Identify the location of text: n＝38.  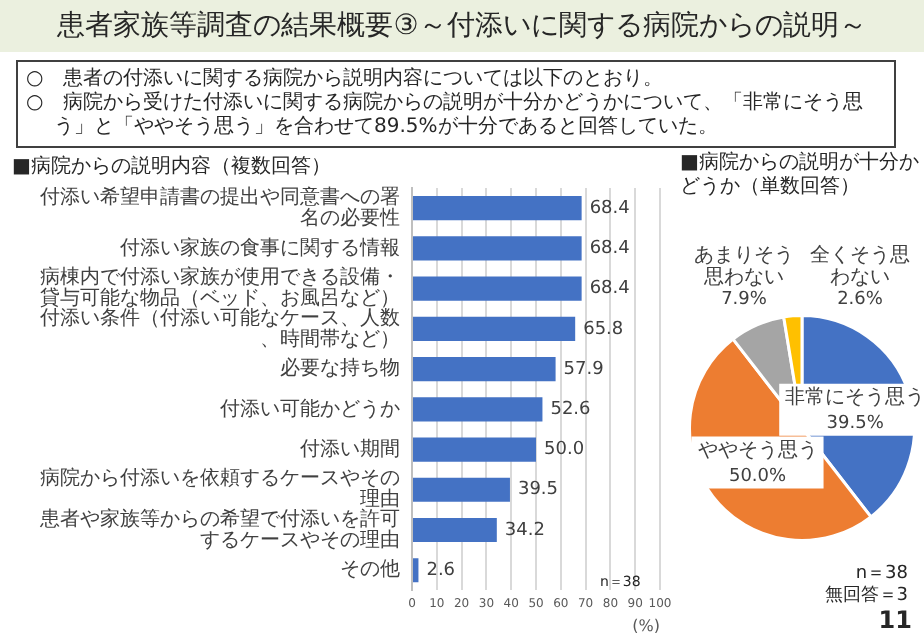
(881, 573).